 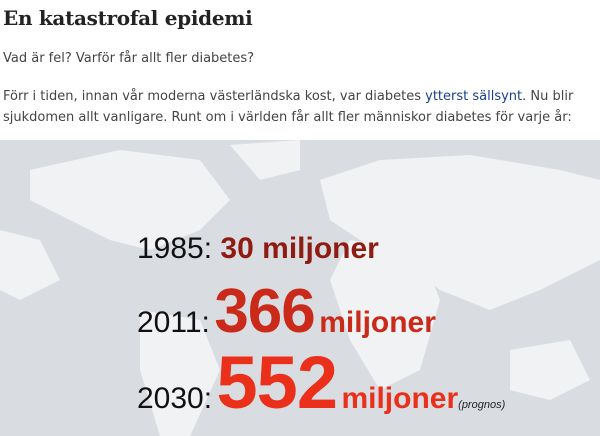 What do you see at coordinates (286, 311) in the screenshot?
I see `stat-row-2011: 2011: 366 miljoner` at bounding box center [286, 311].